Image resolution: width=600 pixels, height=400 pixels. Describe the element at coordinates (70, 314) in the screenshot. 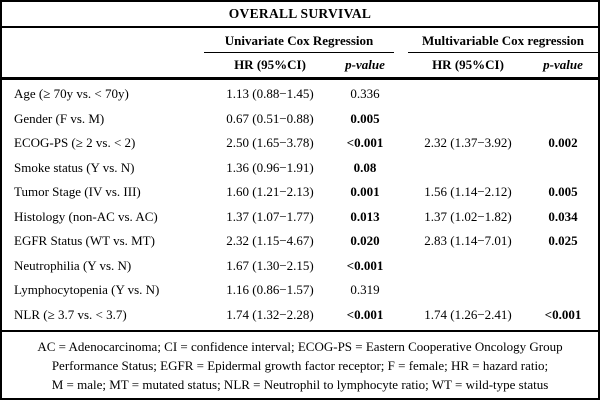

I see `variable-label: NLR (≥ 3.7 vs. < 3.7)` at that location.